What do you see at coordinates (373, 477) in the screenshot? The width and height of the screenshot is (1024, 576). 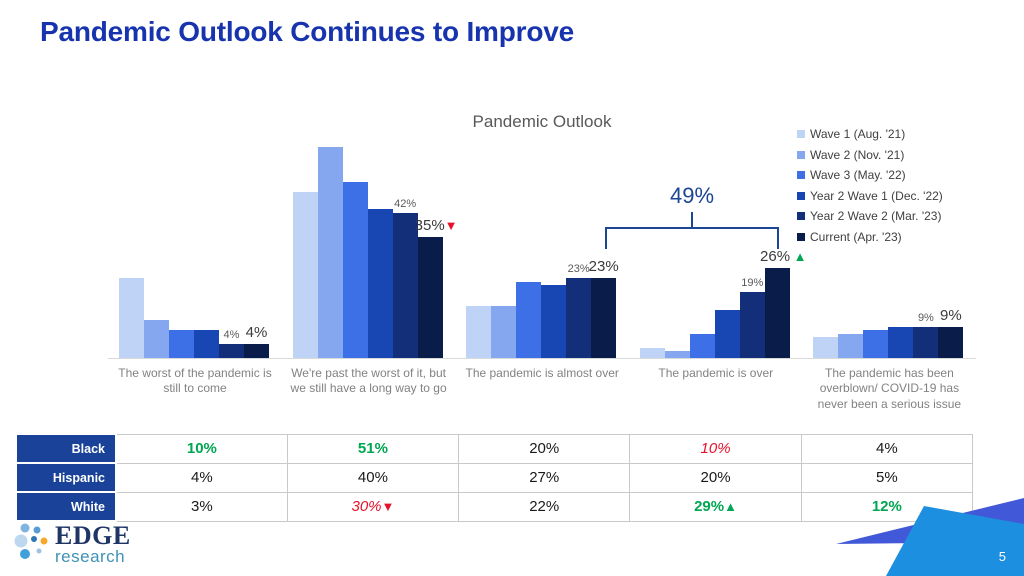 I see `table-cell: 40%` at bounding box center [373, 477].